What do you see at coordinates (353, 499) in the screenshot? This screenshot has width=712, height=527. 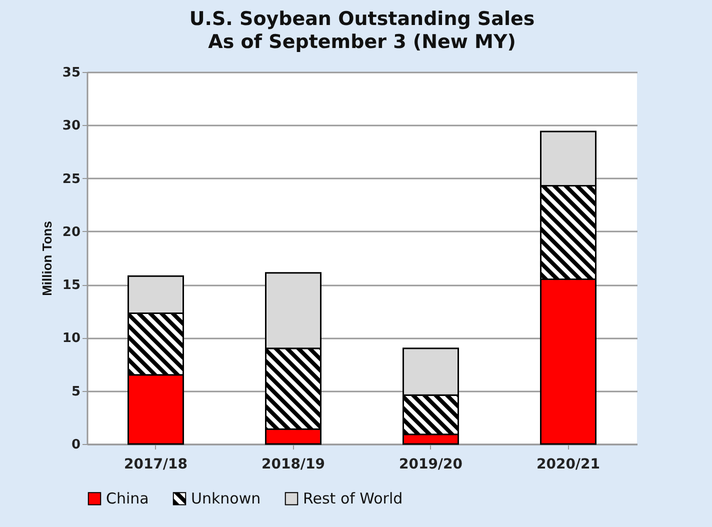 I see `legend-label: Rest of World` at bounding box center [353, 499].